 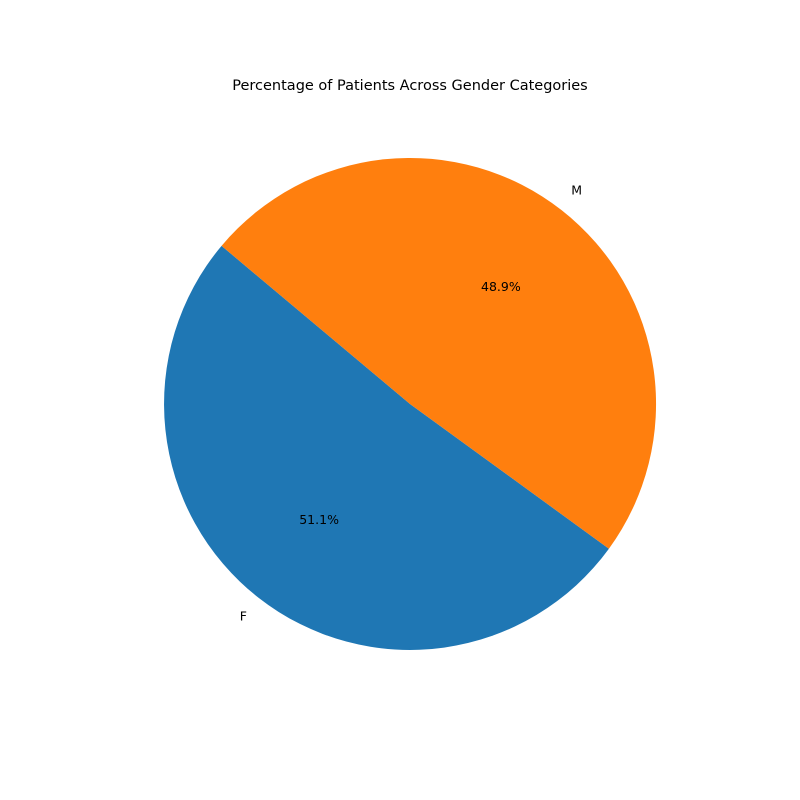 What do you see at coordinates (243, 616) in the screenshot?
I see `category-label-f: F` at bounding box center [243, 616].